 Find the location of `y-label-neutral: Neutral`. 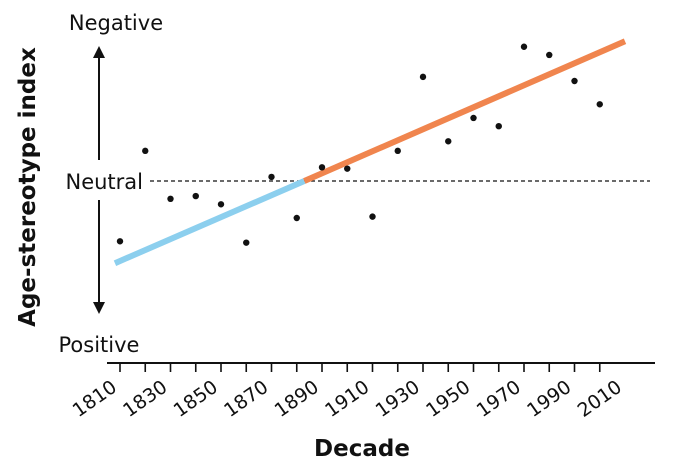

y-label-neutral: Neutral is located at coordinates (104, 182).